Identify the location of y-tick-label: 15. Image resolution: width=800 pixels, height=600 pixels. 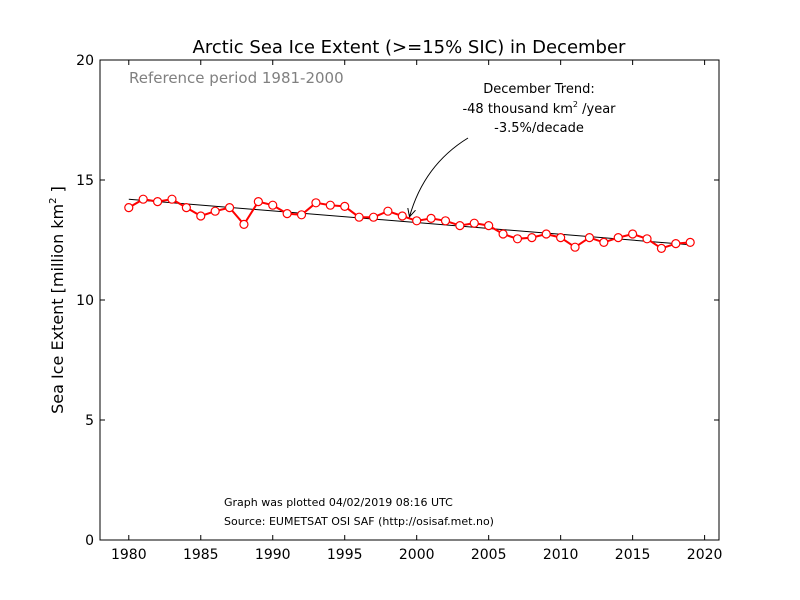
(85, 181).